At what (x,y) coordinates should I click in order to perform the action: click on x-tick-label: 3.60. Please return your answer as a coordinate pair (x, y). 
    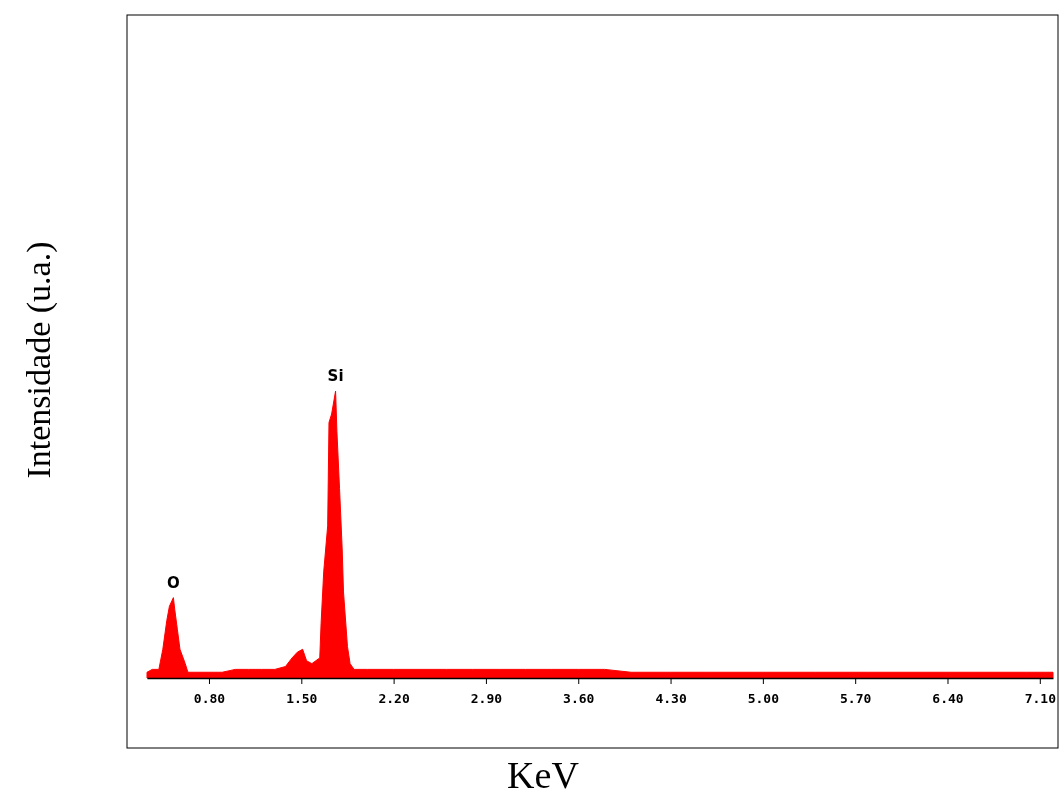
    Looking at the image, I should click on (579, 698).